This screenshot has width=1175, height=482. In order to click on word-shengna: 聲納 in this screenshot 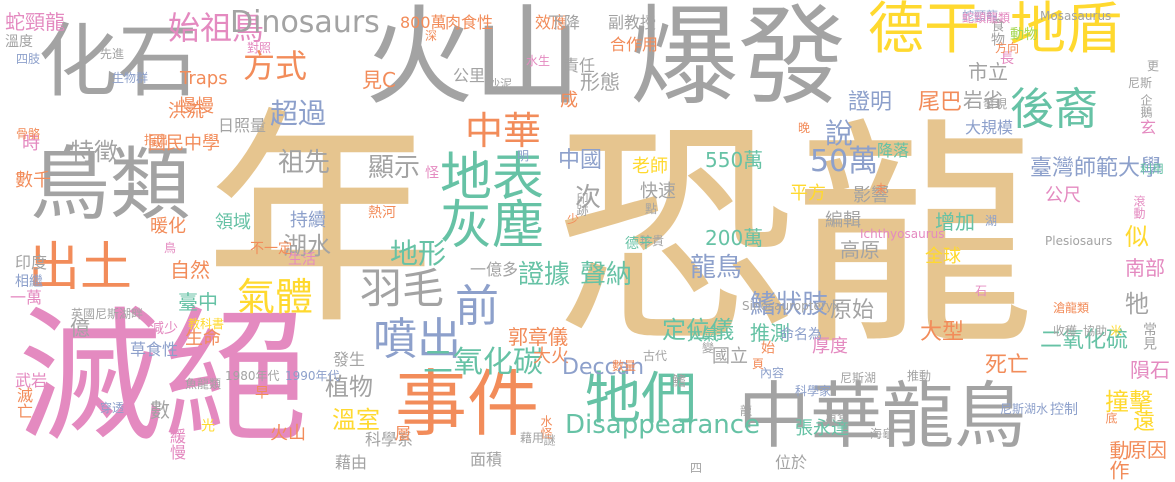, I will do `click(606, 275)`.